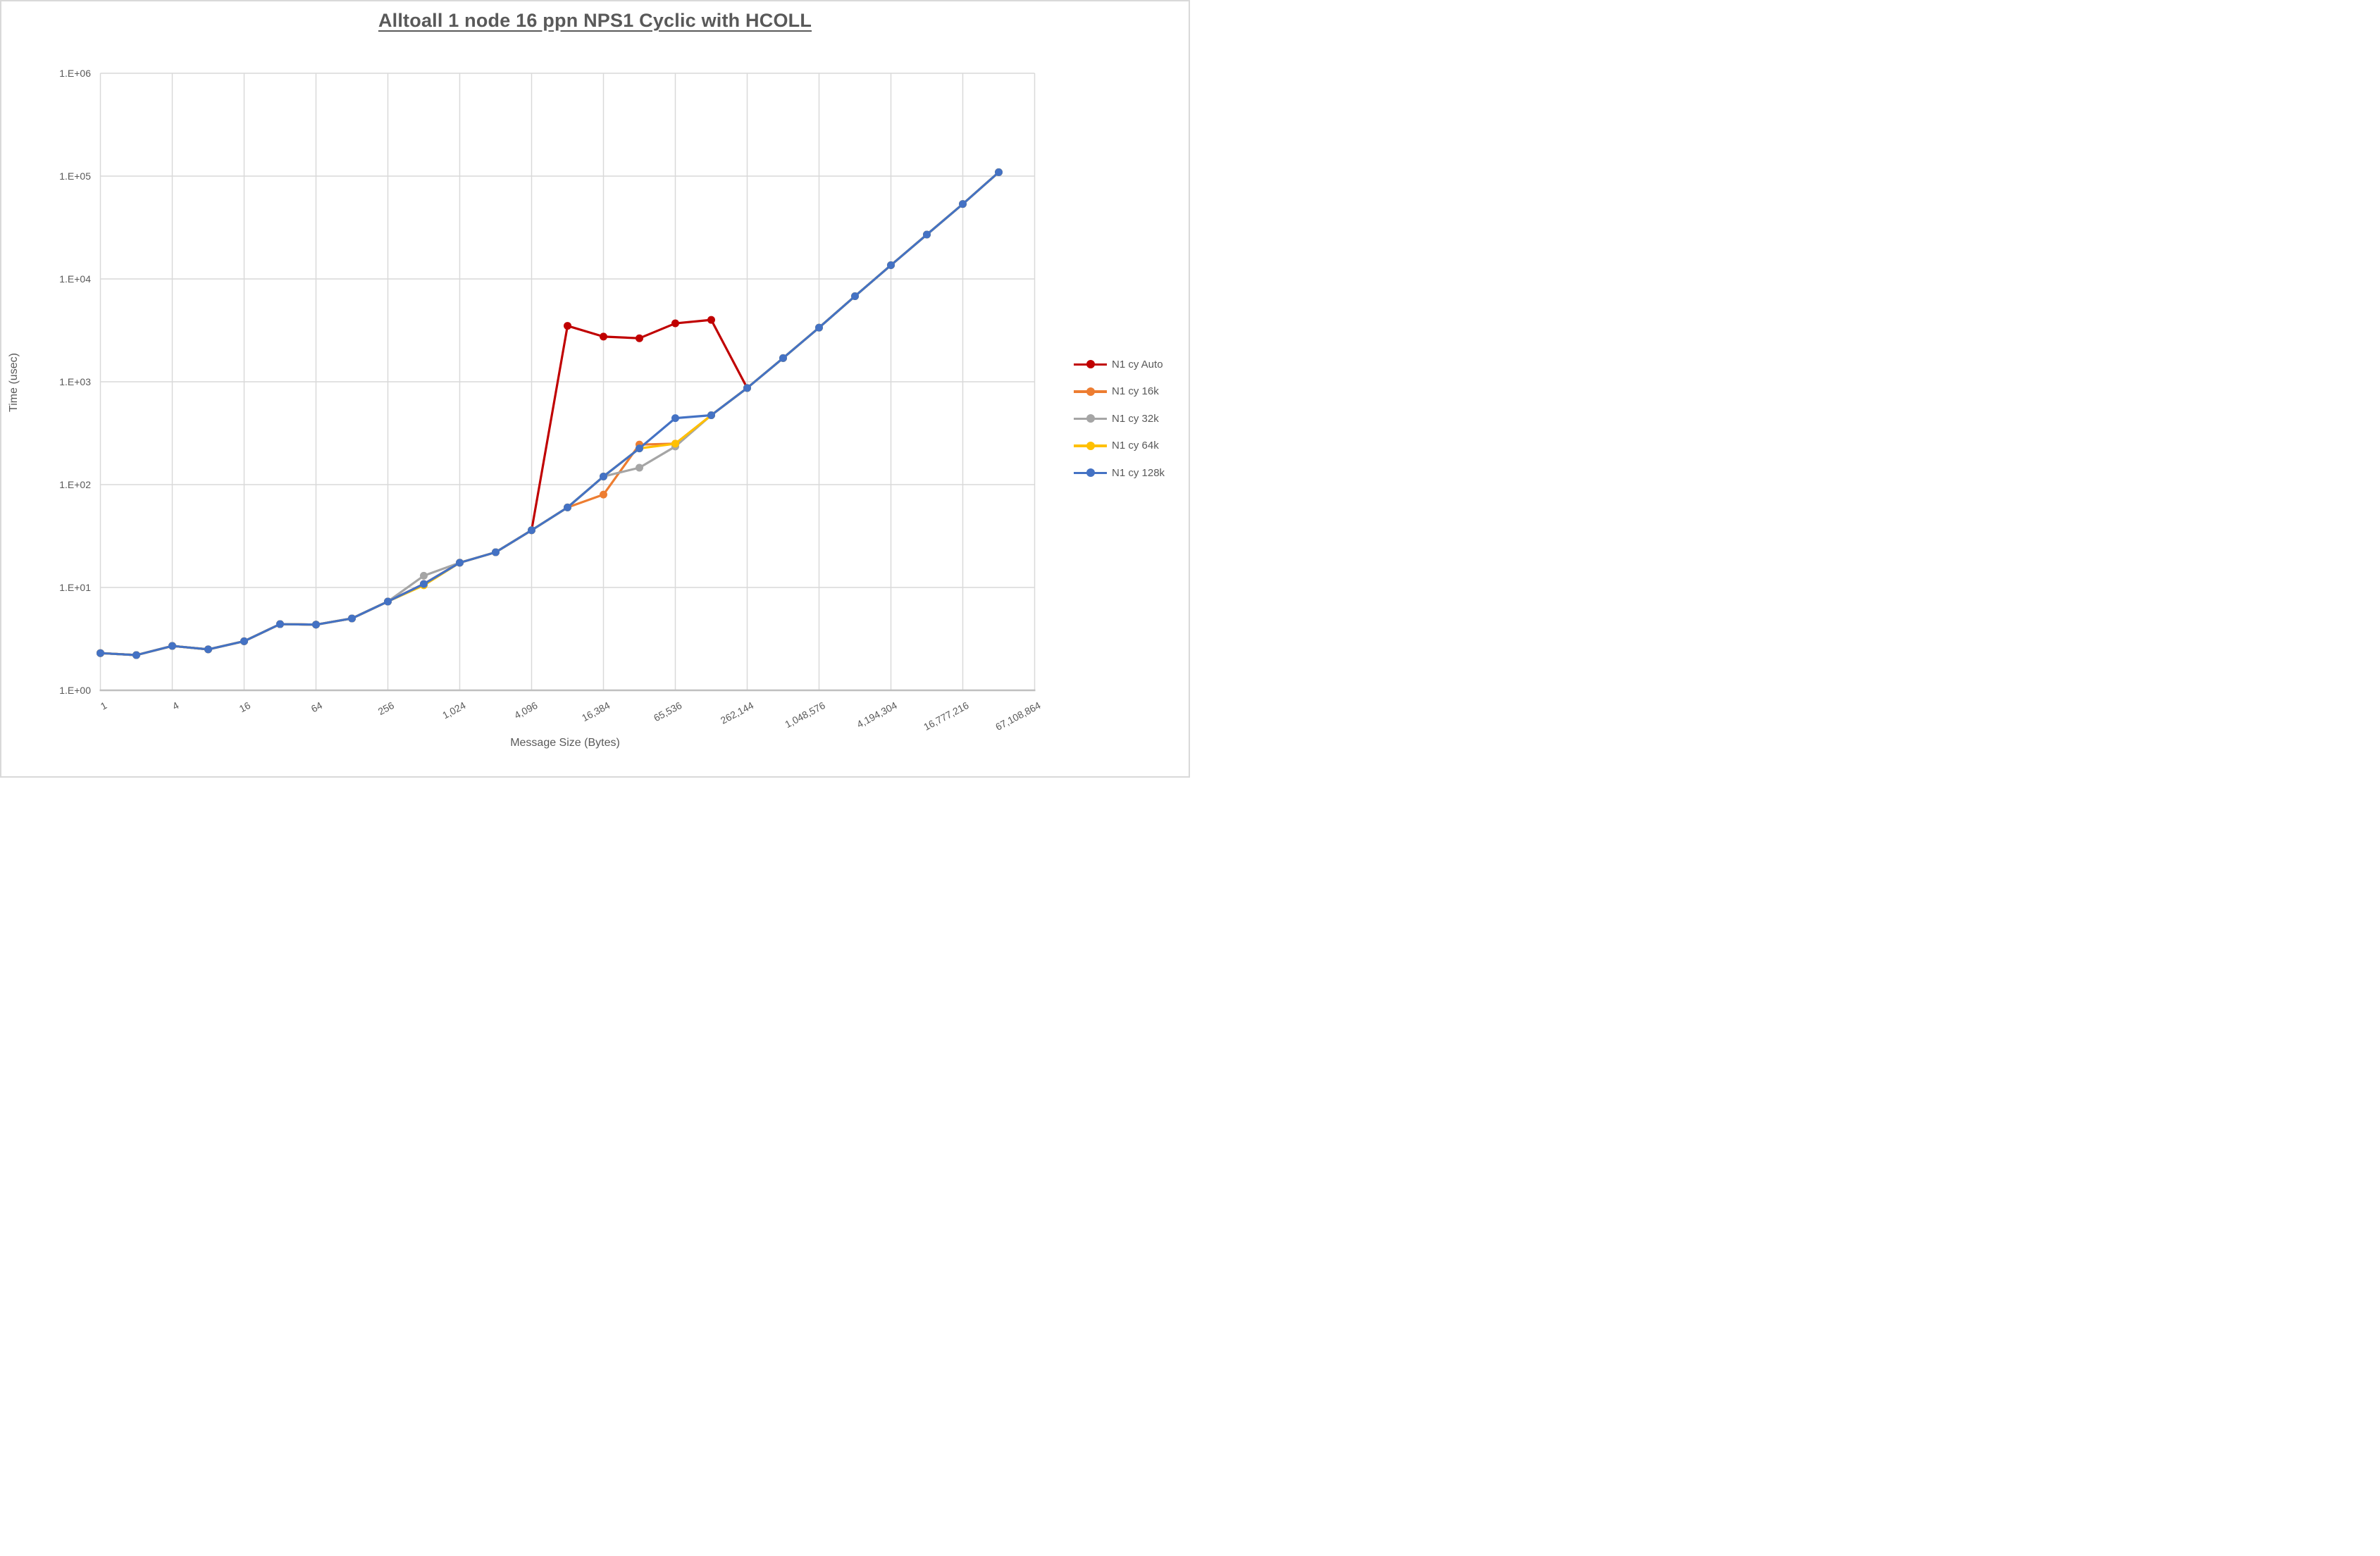 This screenshot has width=2380, height=1556. Describe the element at coordinates (75, 73) in the screenshot. I see `y-tick-label: 1.E+06` at that location.